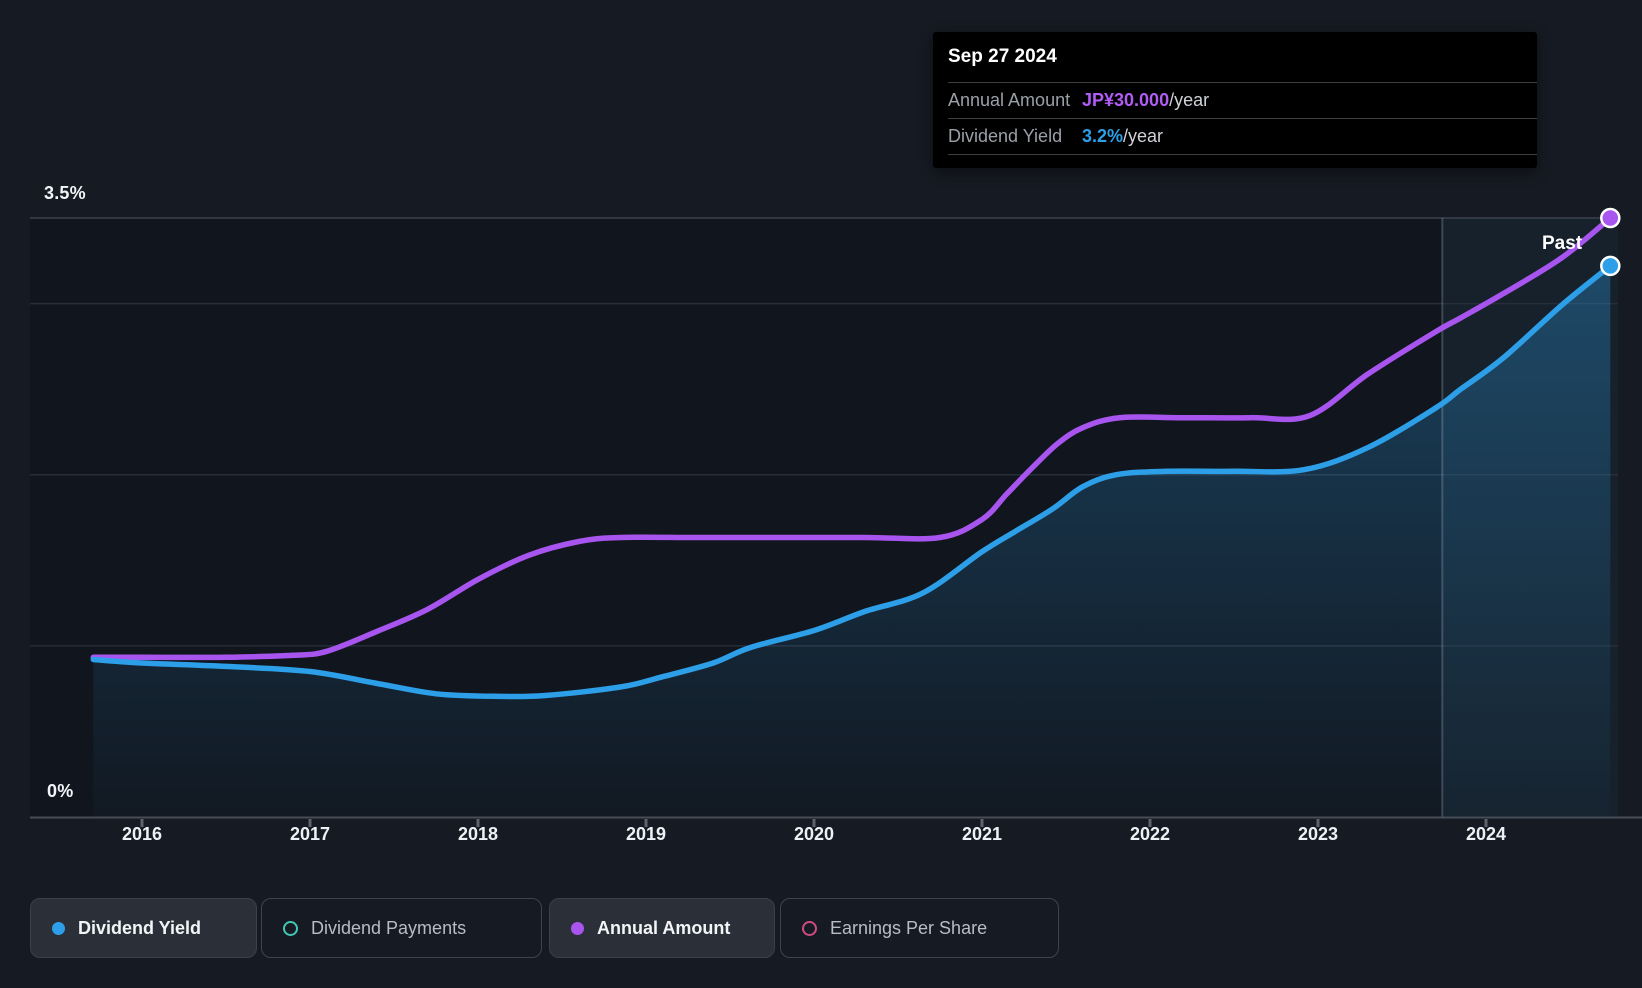  What do you see at coordinates (909, 927) in the screenshot?
I see `legend-button-label: Earnings Per Share` at bounding box center [909, 927].